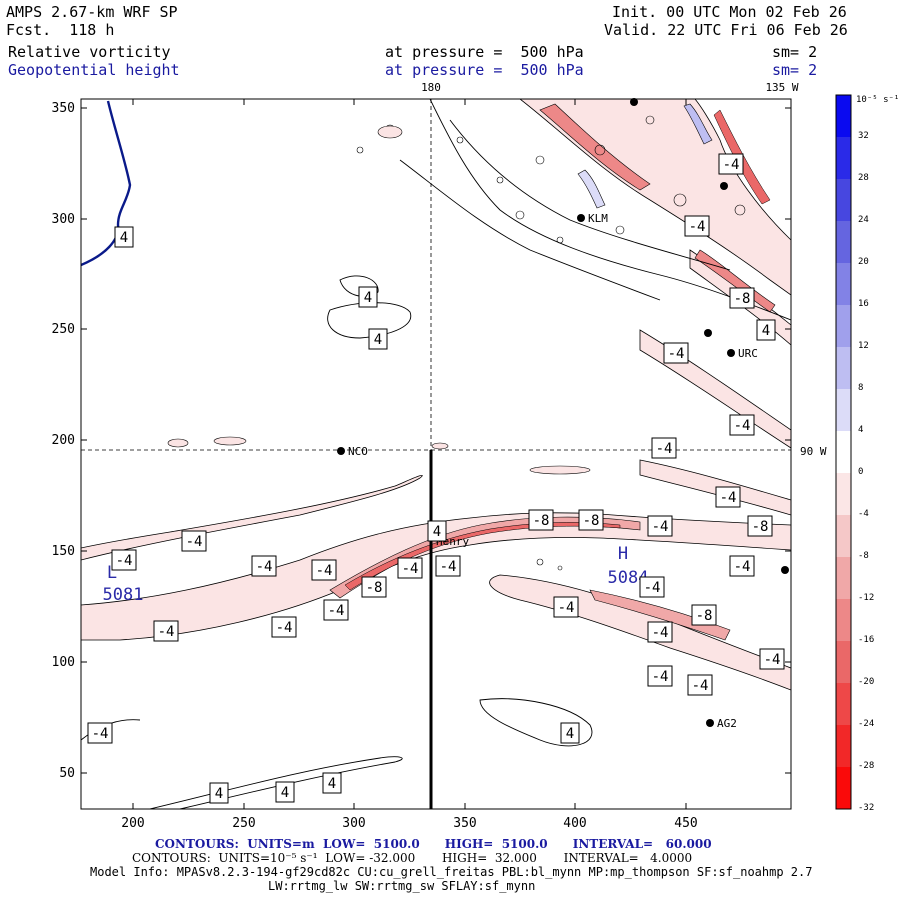 The width and height of the screenshot is (900, 900). Describe the element at coordinates (536, 722) in the screenshot. I see `pos-contour-south-blob` at that location.